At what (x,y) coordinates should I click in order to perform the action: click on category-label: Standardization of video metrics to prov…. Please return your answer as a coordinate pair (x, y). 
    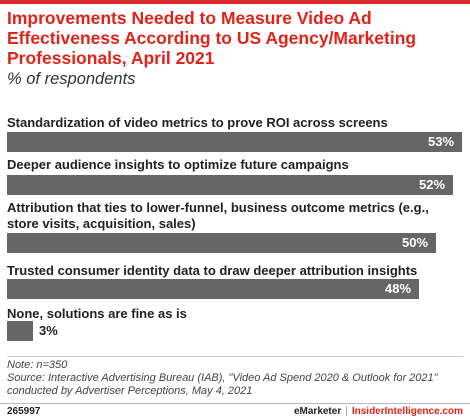
    Looking at the image, I should click on (197, 122).